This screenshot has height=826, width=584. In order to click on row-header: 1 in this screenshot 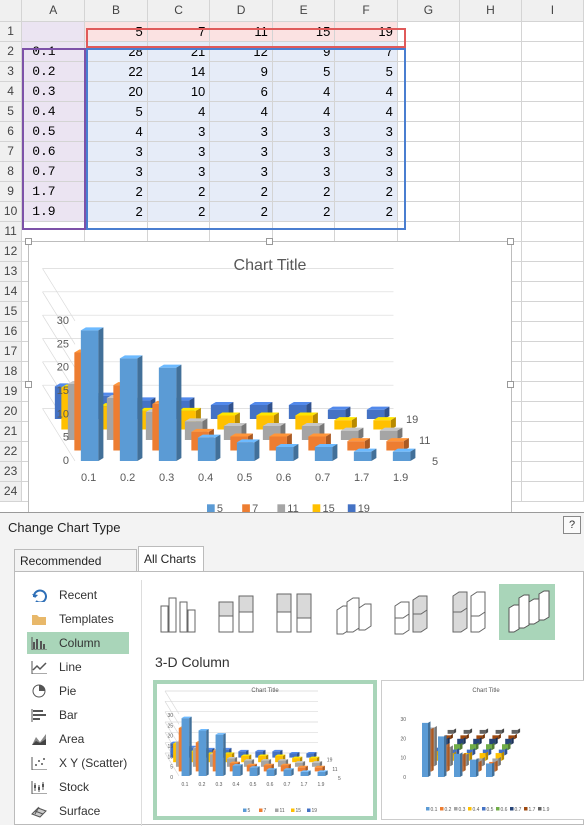, I will do `click(11, 31)`.